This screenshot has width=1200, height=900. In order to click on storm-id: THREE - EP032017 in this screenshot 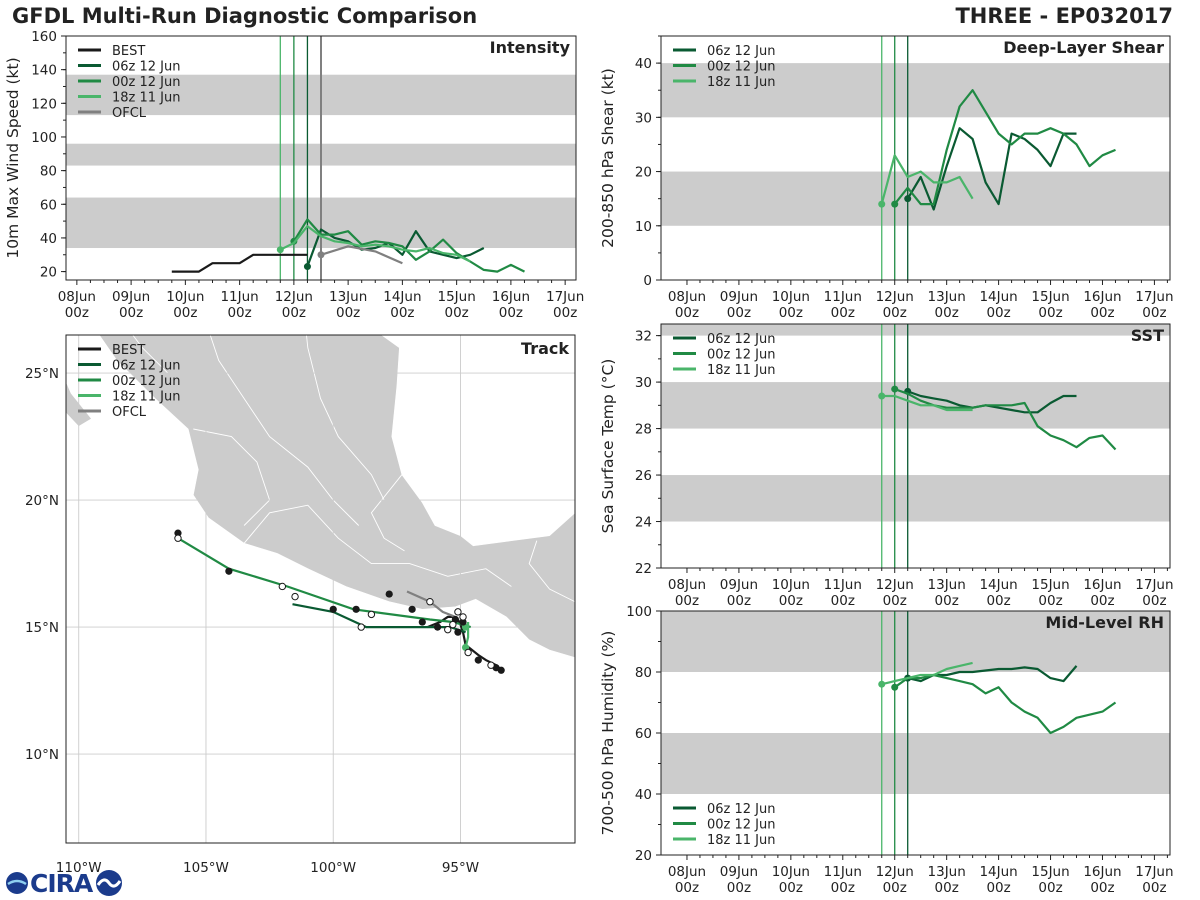, I will do `click(1064, 16)`.